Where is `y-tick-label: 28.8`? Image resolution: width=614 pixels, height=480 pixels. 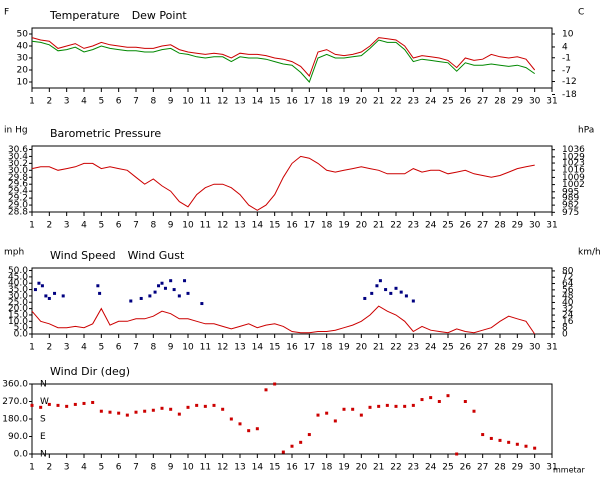
y-tick-label: 28.8 is located at coordinates (18, 213).